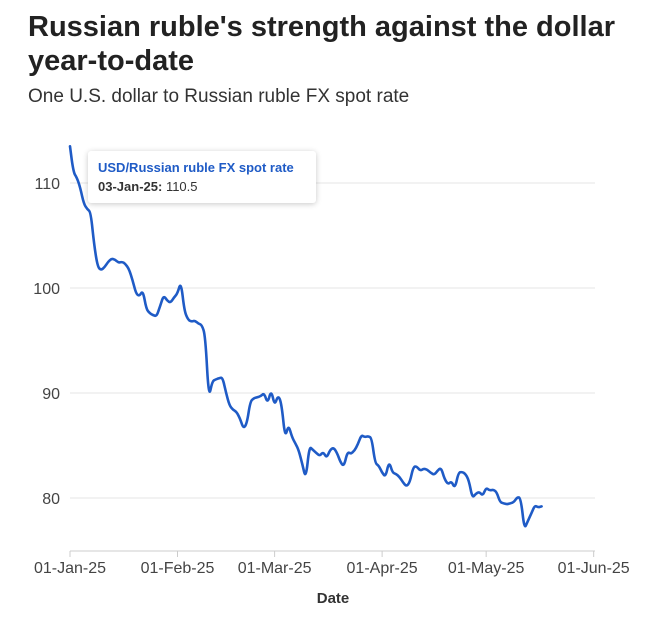  What do you see at coordinates (46, 342) in the screenshot?
I see `y-axis-ticks: 80 90 100 110` at bounding box center [46, 342].